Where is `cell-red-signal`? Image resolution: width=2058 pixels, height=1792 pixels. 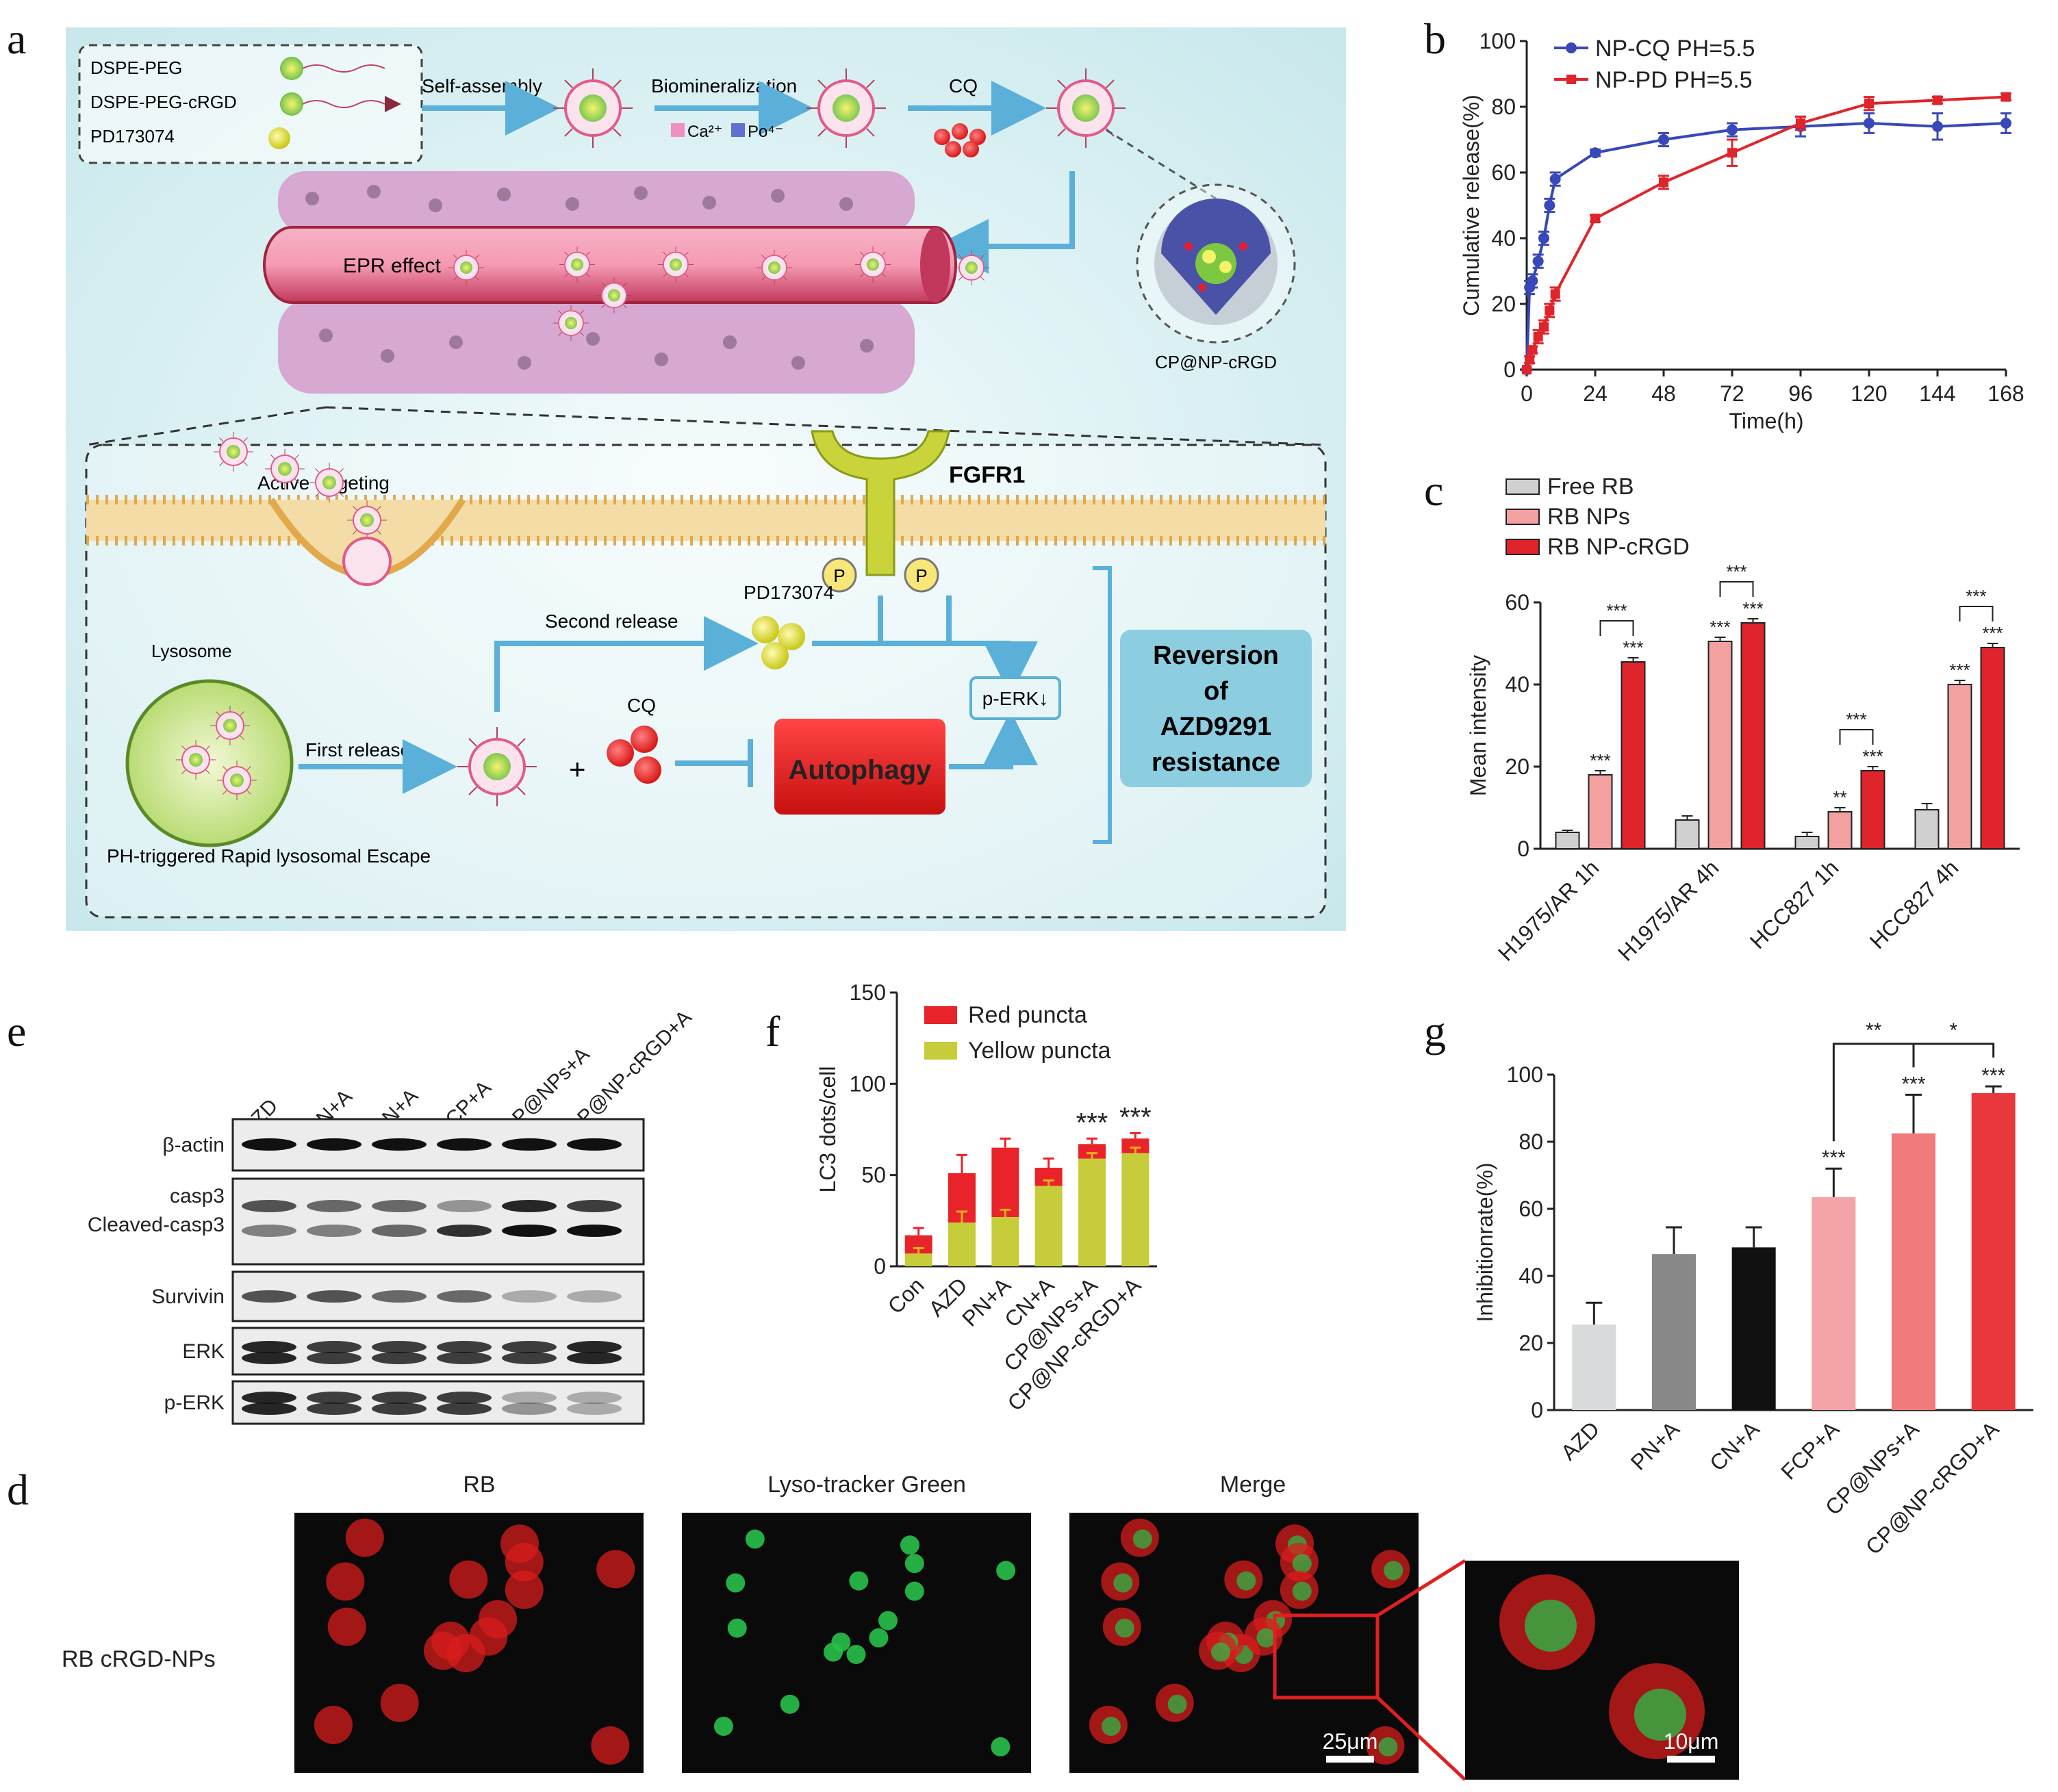
cell-red-signal is located at coordinates (443, 1650).